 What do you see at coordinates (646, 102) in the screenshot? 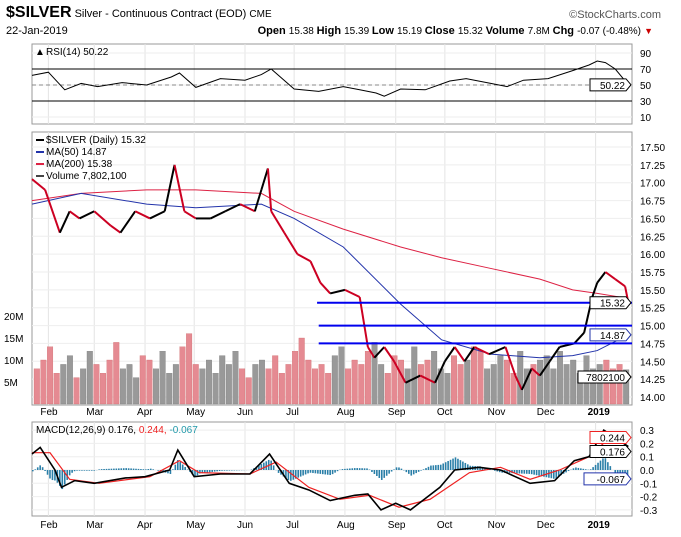
I see `rsi-tick: 30` at bounding box center [646, 102].